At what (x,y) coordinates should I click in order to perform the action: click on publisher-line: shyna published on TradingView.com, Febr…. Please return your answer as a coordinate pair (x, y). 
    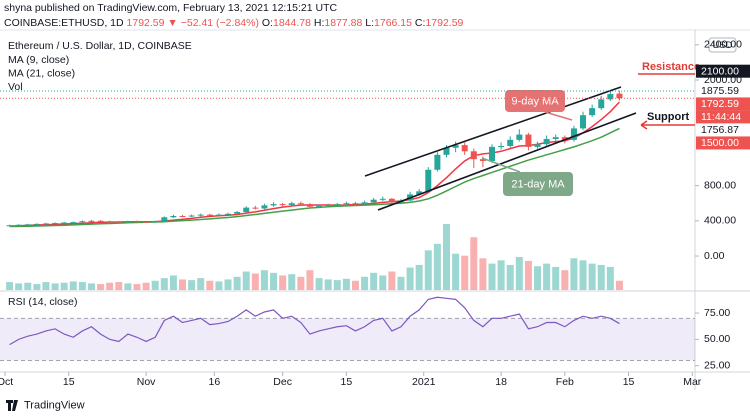
    Looking at the image, I should click on (171, 8).